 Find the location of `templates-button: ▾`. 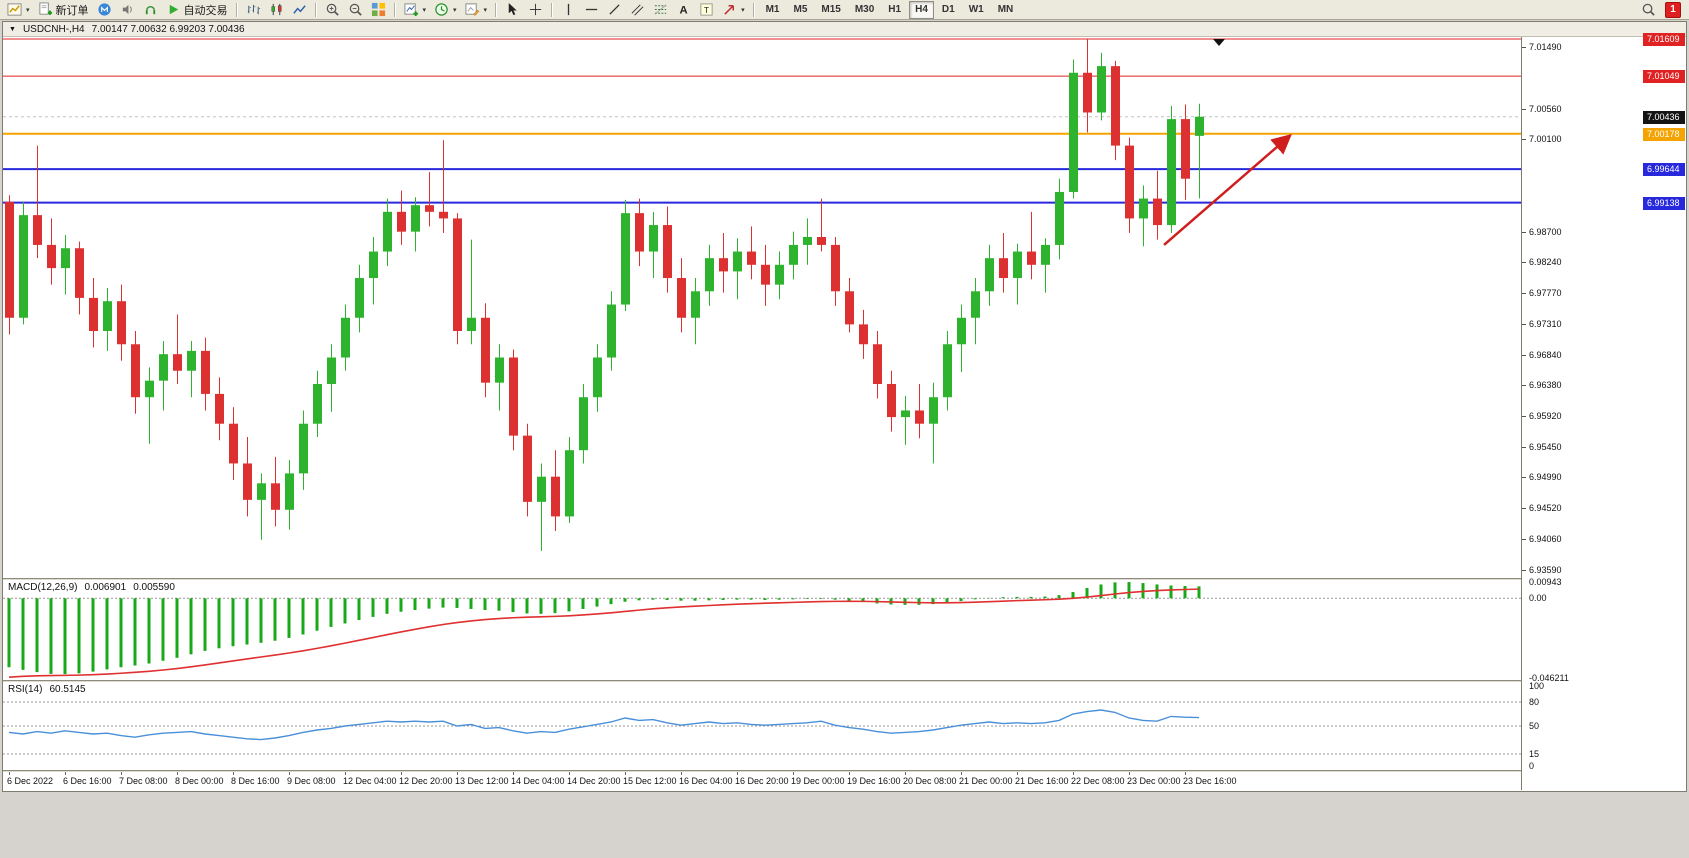

templates-button: ▾ is located at coordinates (476, 10).